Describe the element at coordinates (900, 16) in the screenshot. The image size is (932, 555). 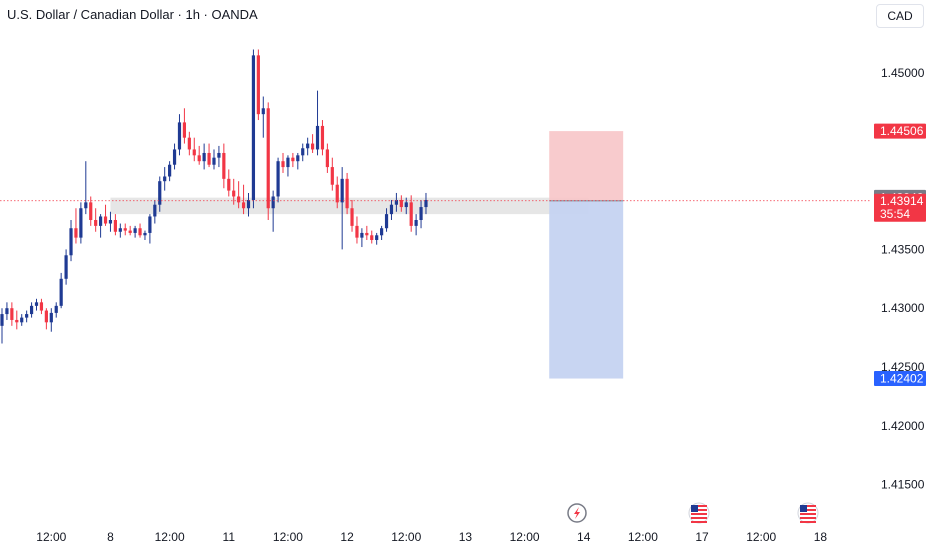
I see `currency-button: CAD` at that location.